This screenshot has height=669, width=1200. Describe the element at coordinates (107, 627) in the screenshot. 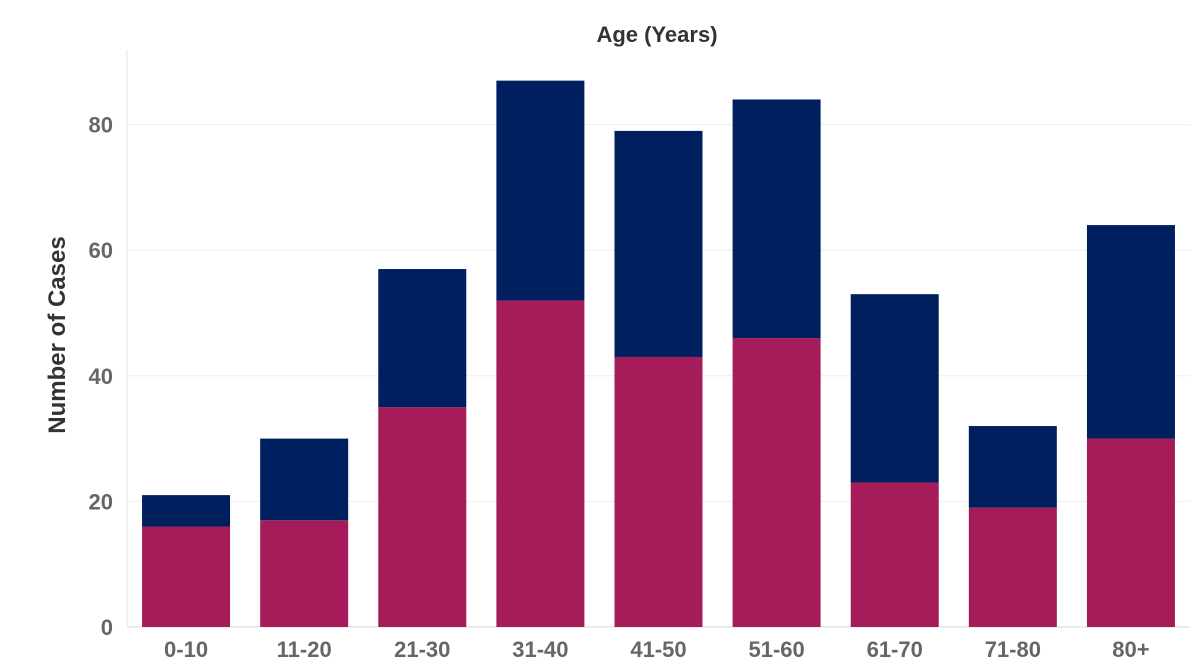

I see `y-tick-label: 0` at that location.